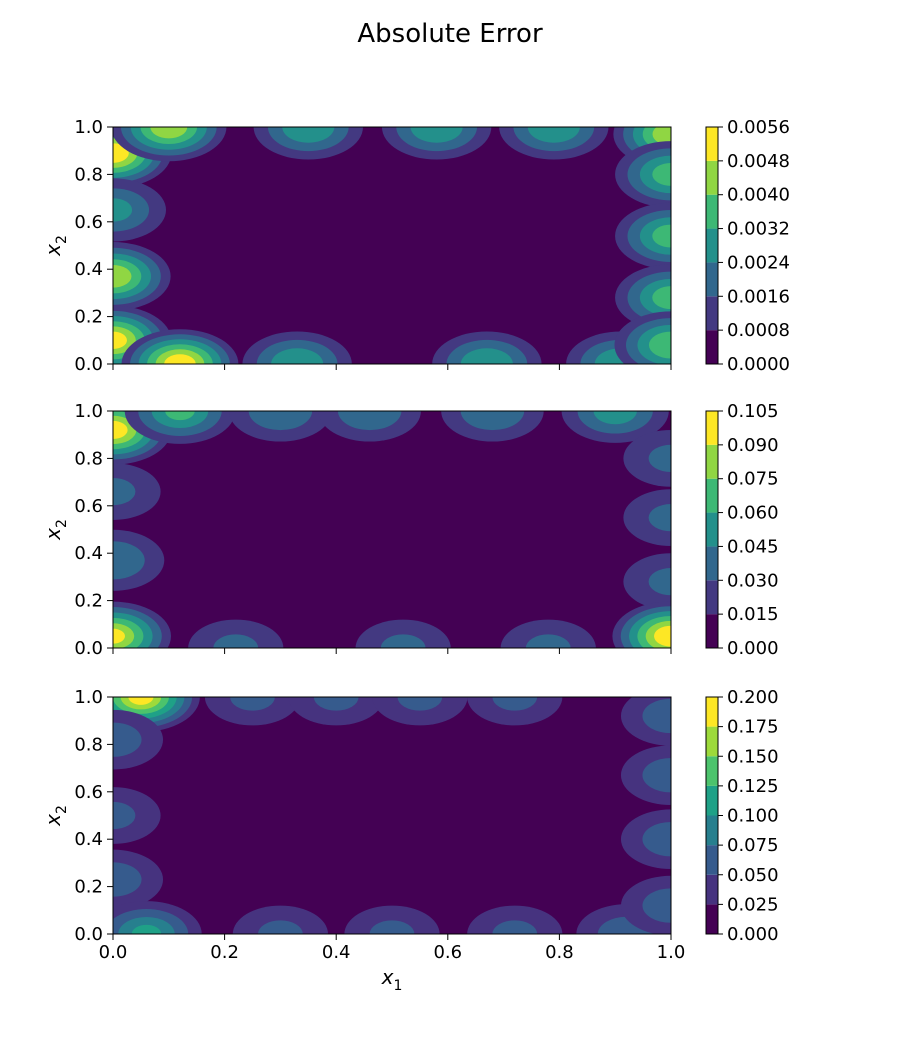  What do you see at coordinates (88, 792) in the screenshot?
I see `y-tick-label: 0.6` at bounding box center [88, 792].